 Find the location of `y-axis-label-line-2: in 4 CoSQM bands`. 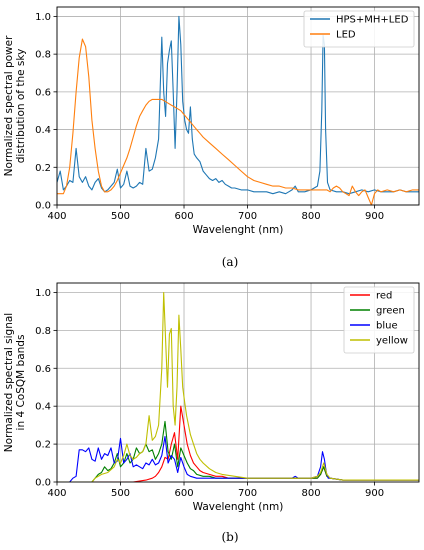

y-axis-label-line-2: in 4 CoSQM bands is located at coordinates (21, 383).